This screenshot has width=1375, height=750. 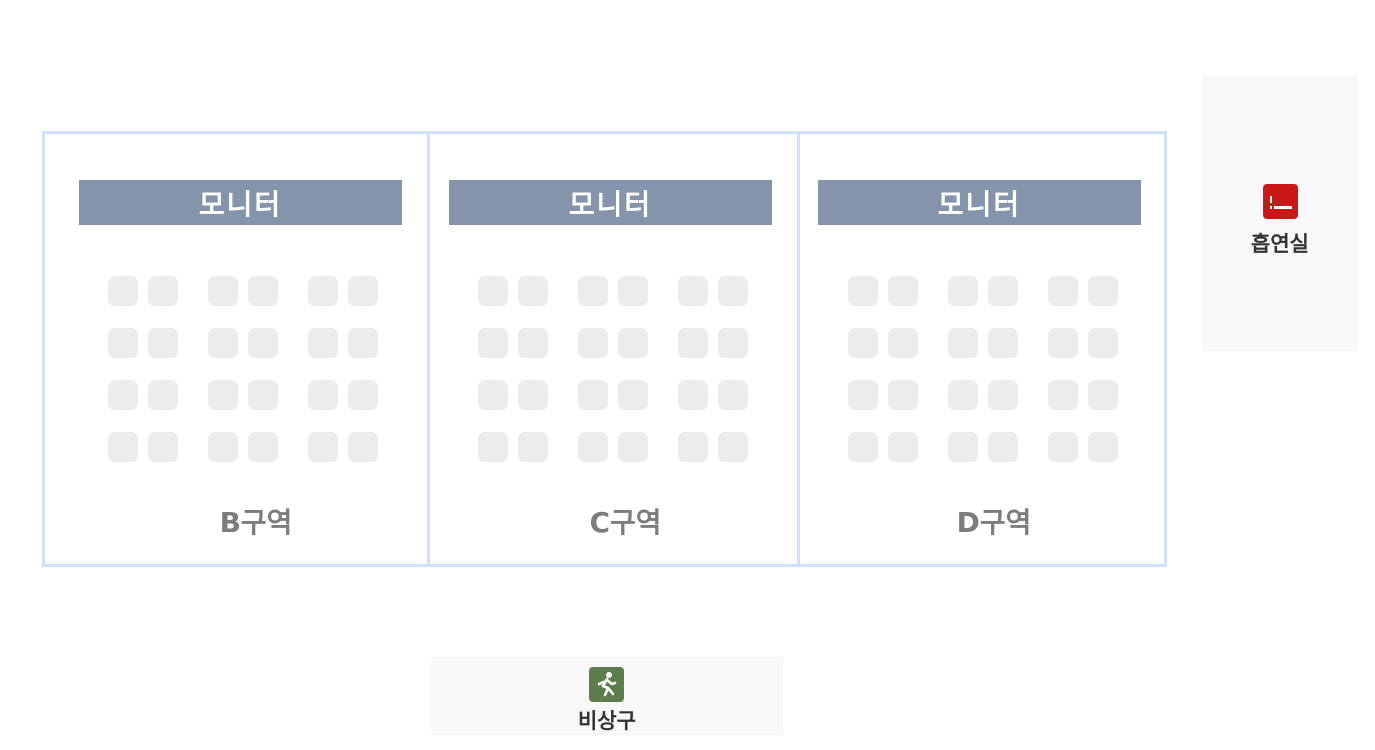 I want to click on zone-label: B구역, so click(x=256, y=522).